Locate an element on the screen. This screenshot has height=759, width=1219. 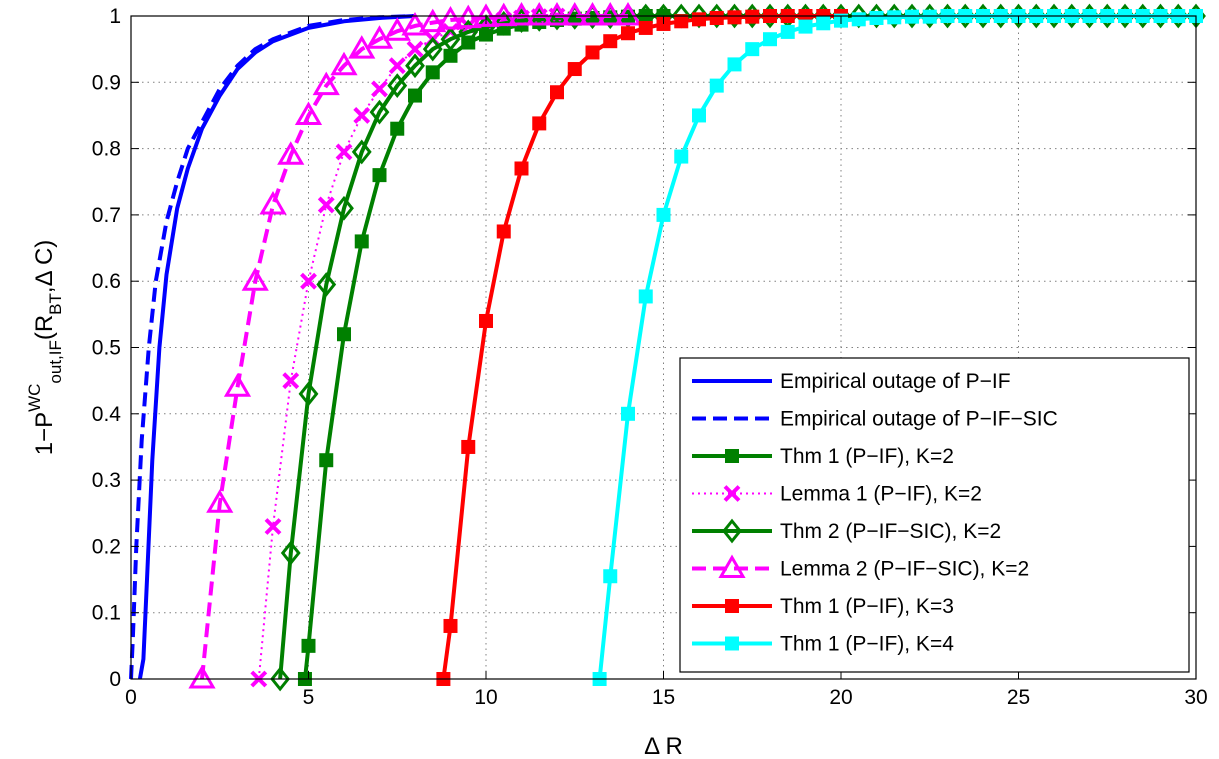
y-tick-label: 0.9 is located at coordinates (106, 82).